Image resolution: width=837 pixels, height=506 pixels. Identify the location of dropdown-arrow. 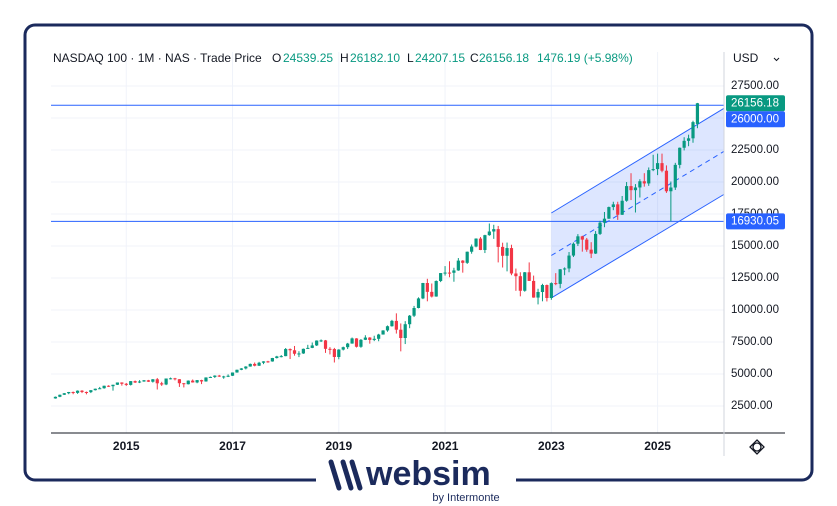
(776, 59).